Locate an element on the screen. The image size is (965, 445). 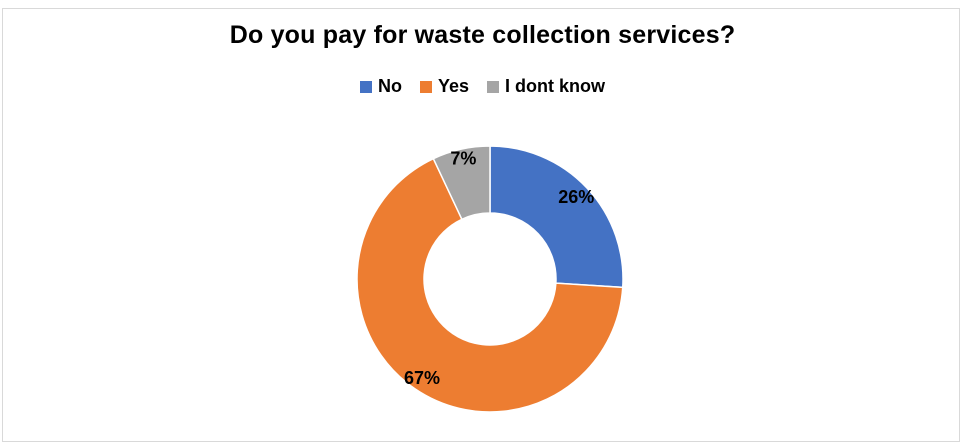
data-label-no: 26% is located at coordinates (576, 197).